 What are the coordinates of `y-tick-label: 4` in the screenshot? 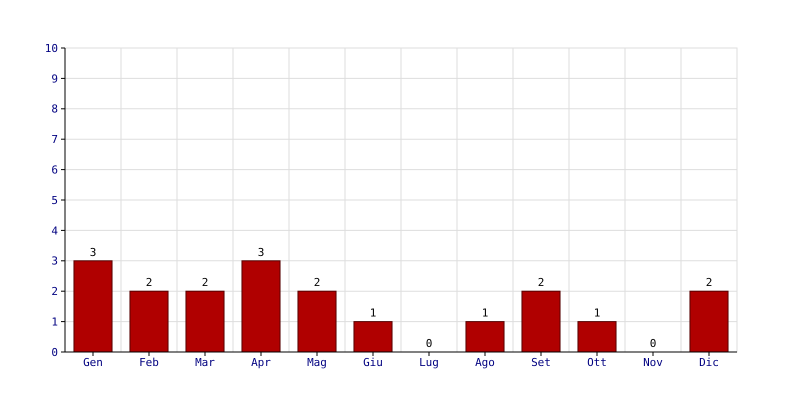 It's located at (54, 231).